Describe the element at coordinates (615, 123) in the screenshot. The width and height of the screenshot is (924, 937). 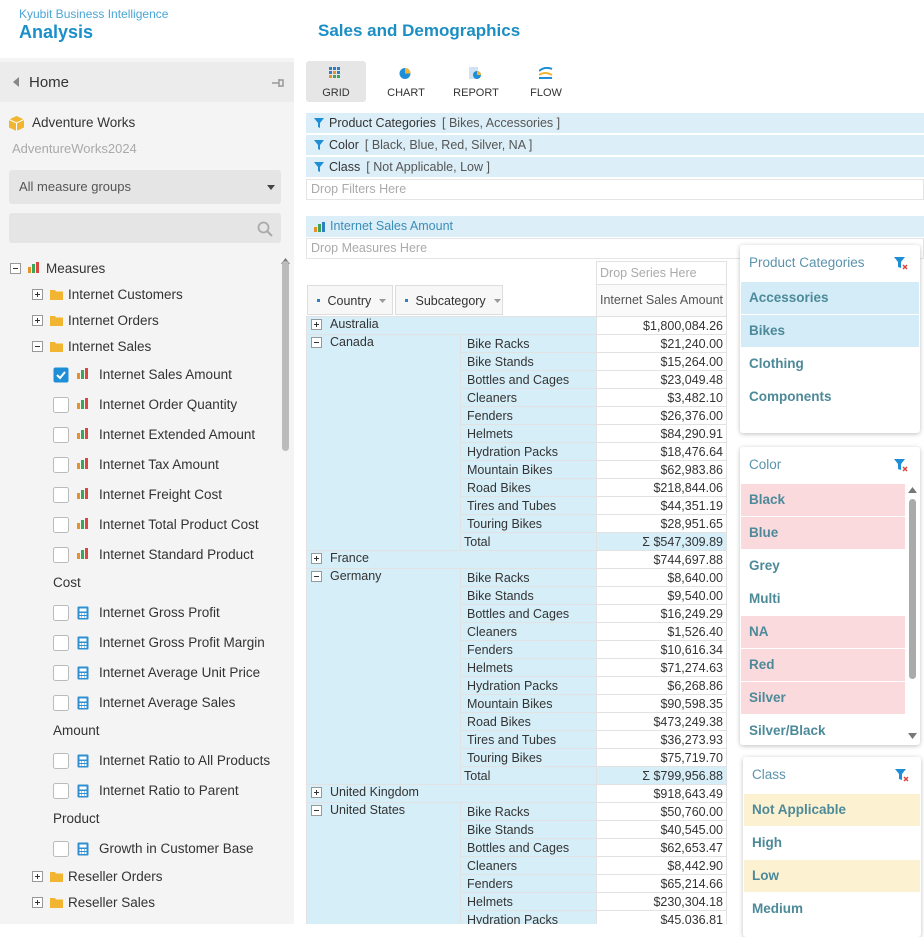
I see `filter-bar: Product Categories [ Bikes, Accessories ]` at that location.